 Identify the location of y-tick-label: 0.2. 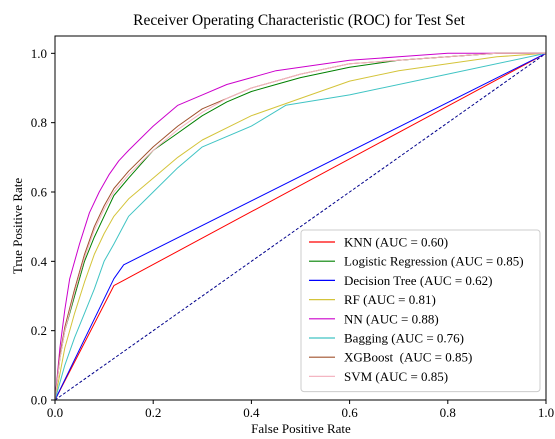
(39, 330).